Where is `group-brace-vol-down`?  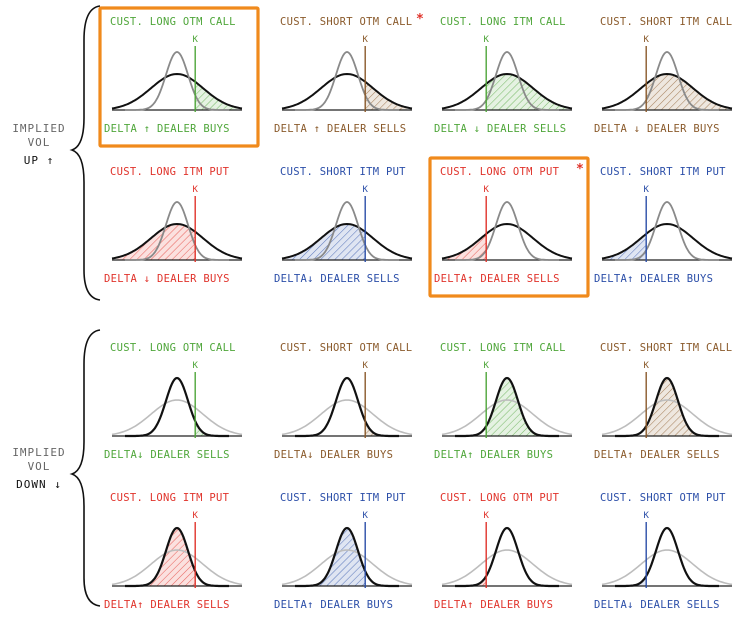 group-brace-vol-down is located at coordinates (85, 468).